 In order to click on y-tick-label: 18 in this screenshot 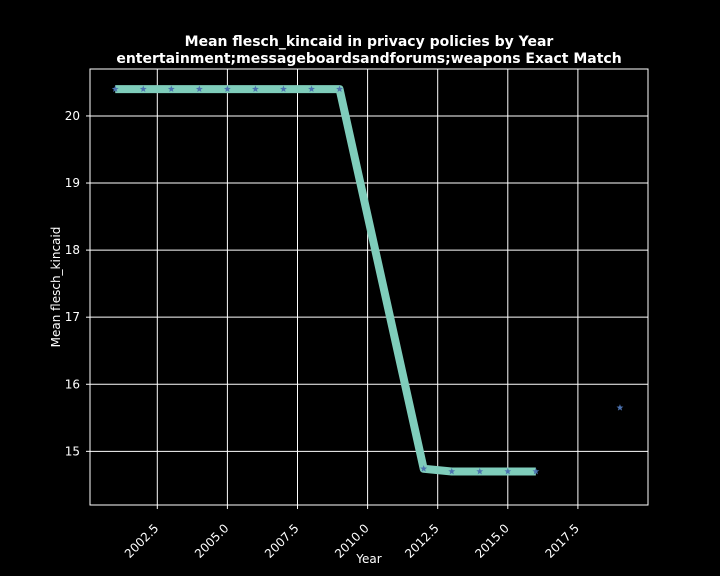, I will do `click(72, 250)`.